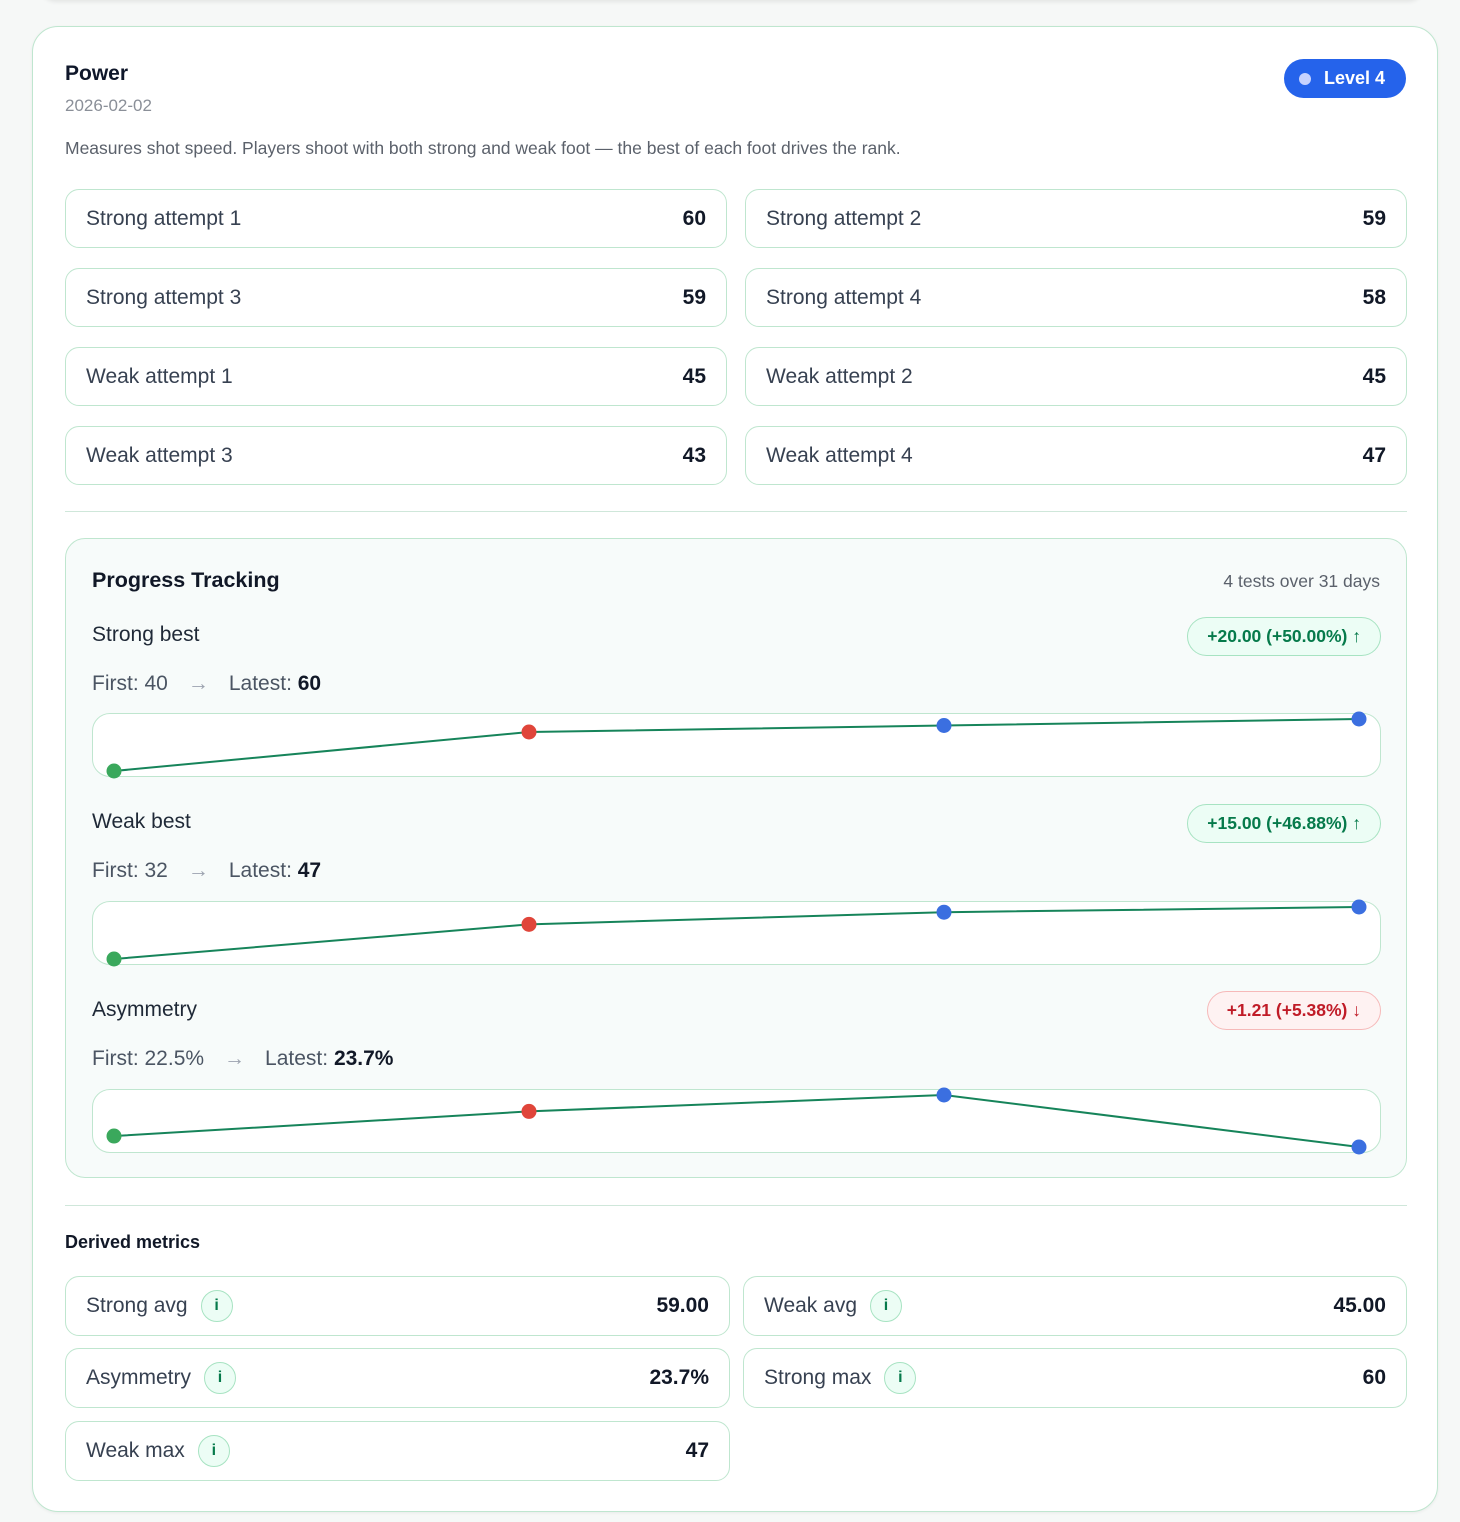 The image size is (1460, 1522). Describe the element at coordinates (164, 297) in the screenshot. I see `attempt-label: Strong attempt 3` at that location.